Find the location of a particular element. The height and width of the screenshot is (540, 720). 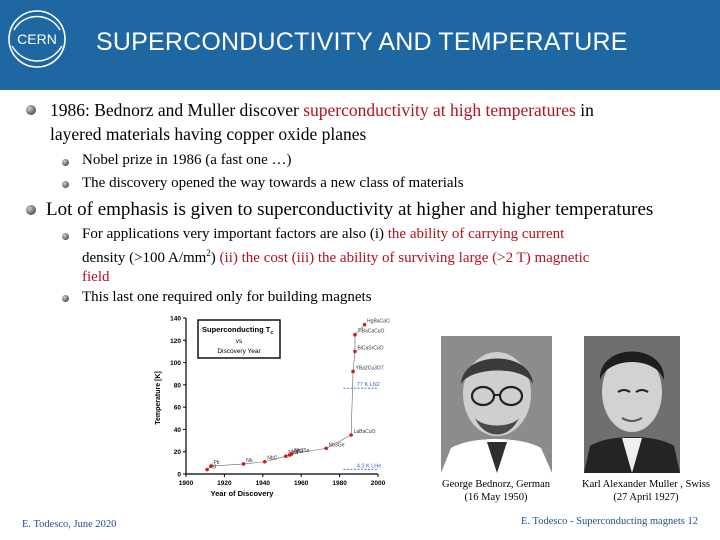

cern-logo: CERN is located at coordinates (37, 39).